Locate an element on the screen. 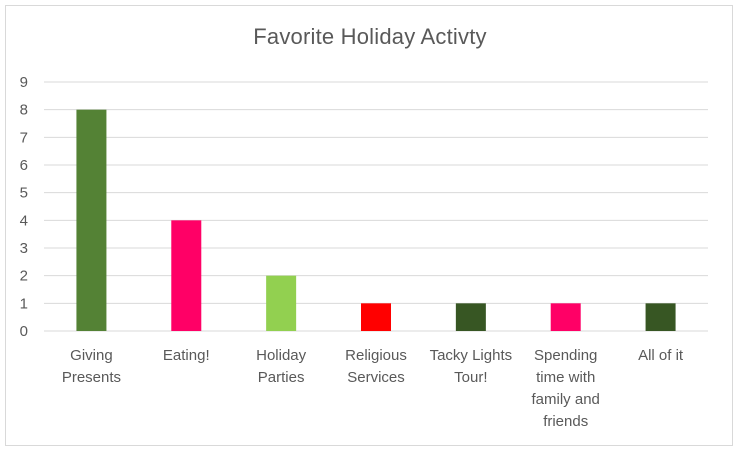 This screenshot has height=456, width=740. x-category-label: time with is located at coordinates (565, 377).